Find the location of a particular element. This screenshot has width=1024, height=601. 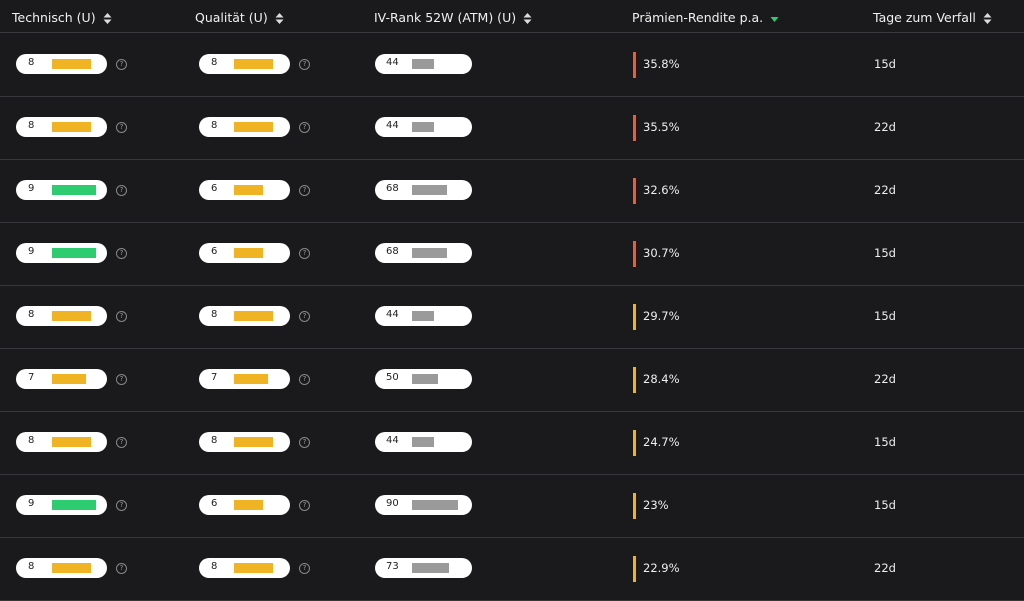

score-pill: 90 is located at coordinates (423, 505).